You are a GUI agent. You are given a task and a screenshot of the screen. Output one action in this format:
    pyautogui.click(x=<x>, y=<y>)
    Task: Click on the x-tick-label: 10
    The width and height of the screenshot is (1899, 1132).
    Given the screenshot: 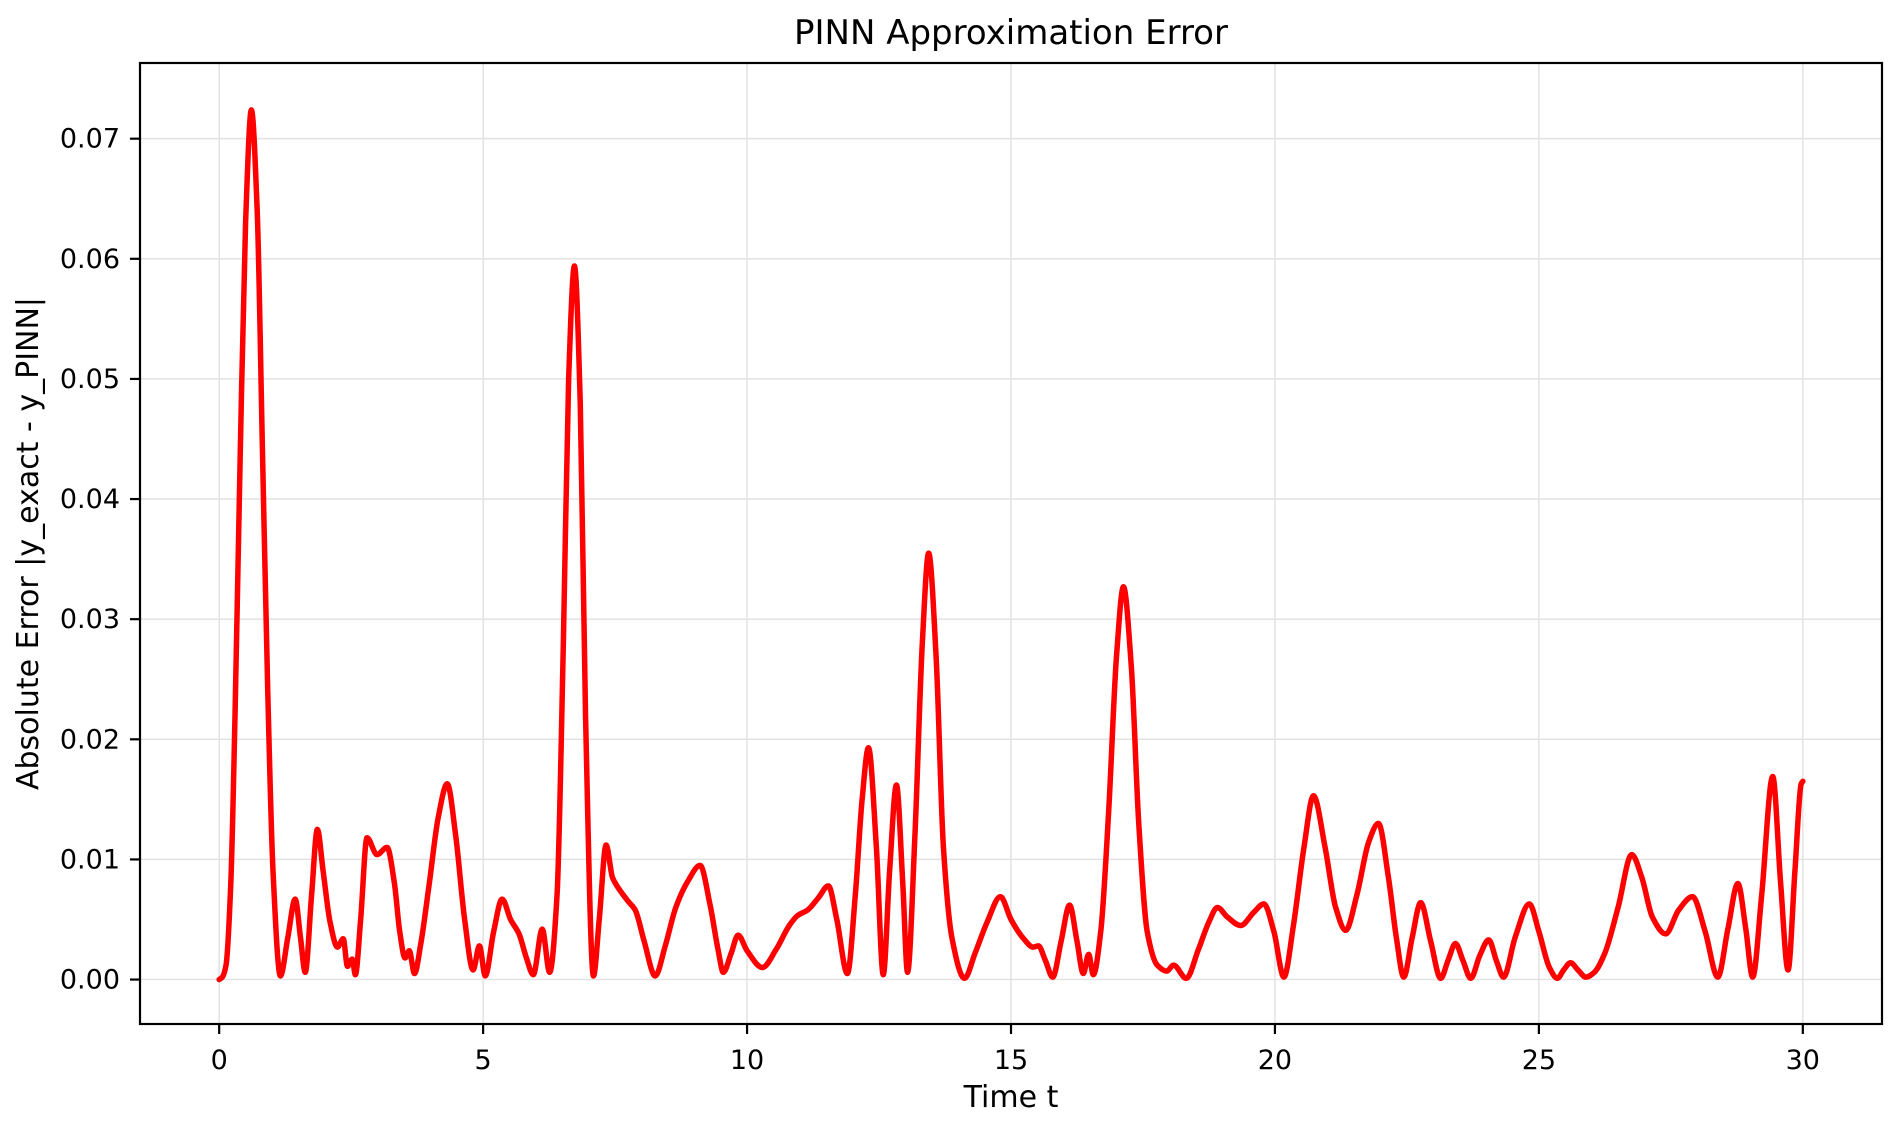 What is the action you would take?
    pyautogui.click(x=747, y=1060)
    